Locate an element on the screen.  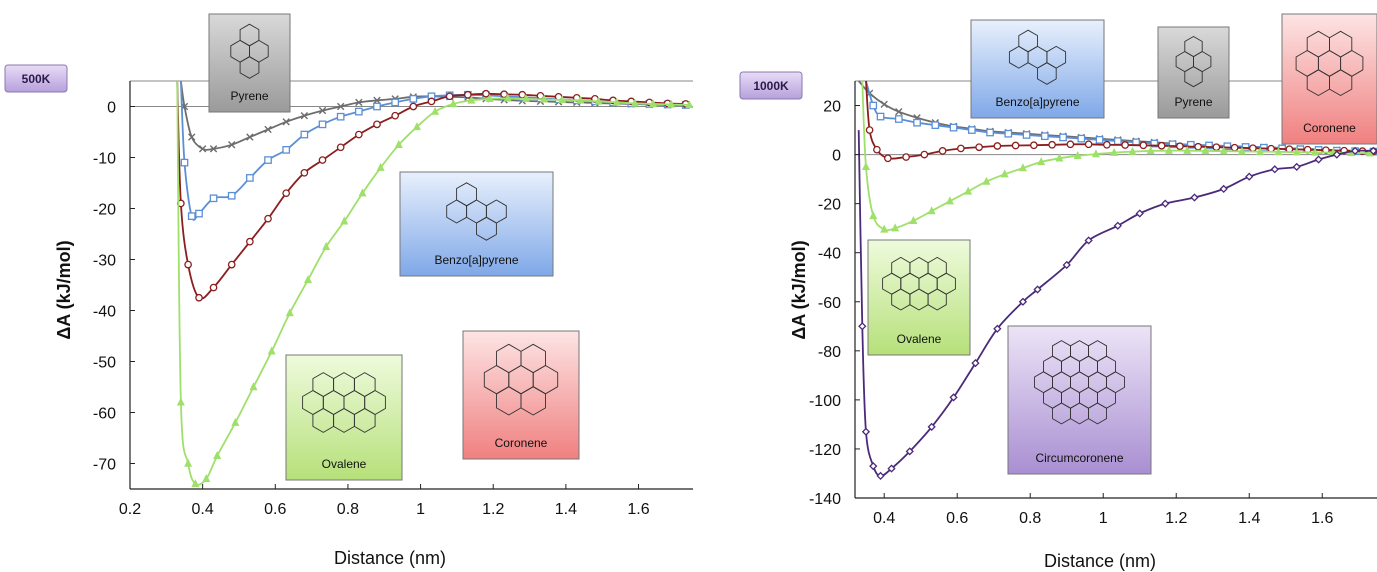
x-tick-label: 1.6 is located at coordinates (1322, 518).